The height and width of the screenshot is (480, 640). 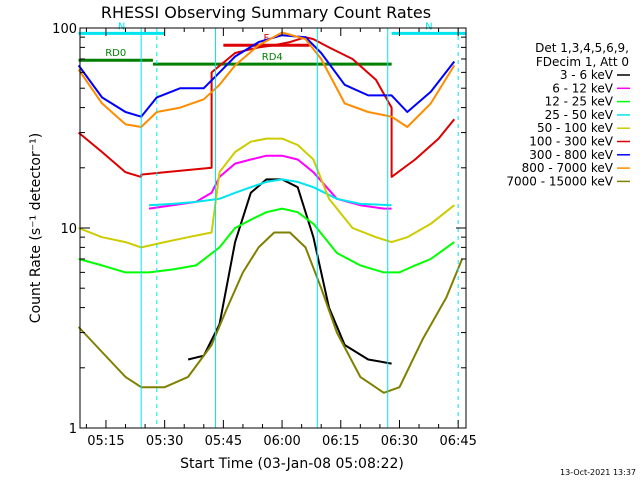 What do you see at coordinates (164, 441) in the screenshot?
I see `x-tick-label-2: 05:30` at bounding box center [164, 441].